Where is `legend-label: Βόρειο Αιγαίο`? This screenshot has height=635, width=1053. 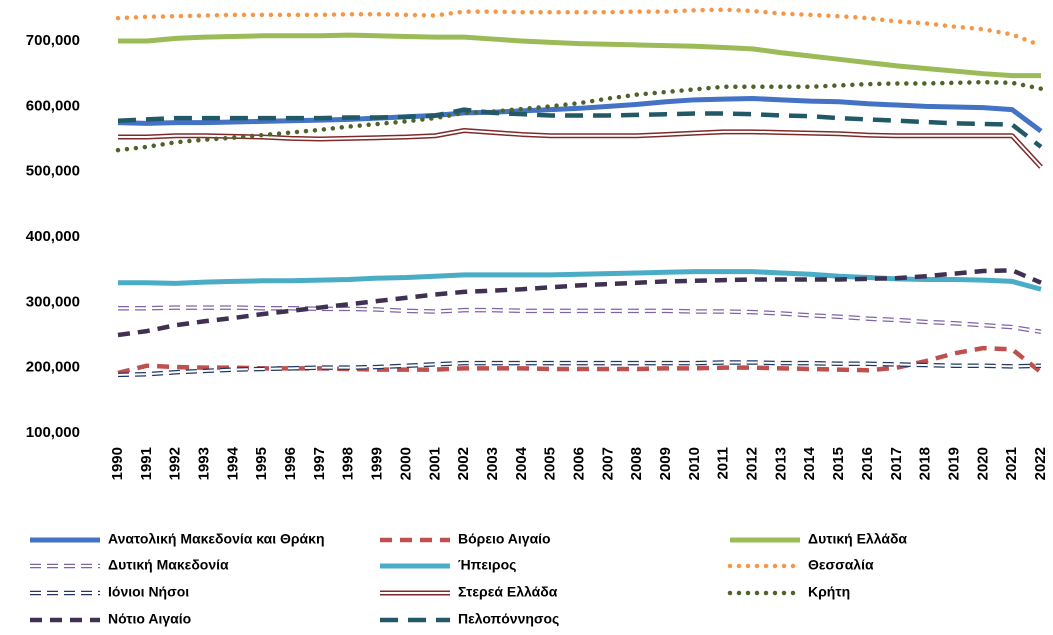
legend-label: Βόρειο Αιγαίο is located at coordinates (504, 539).